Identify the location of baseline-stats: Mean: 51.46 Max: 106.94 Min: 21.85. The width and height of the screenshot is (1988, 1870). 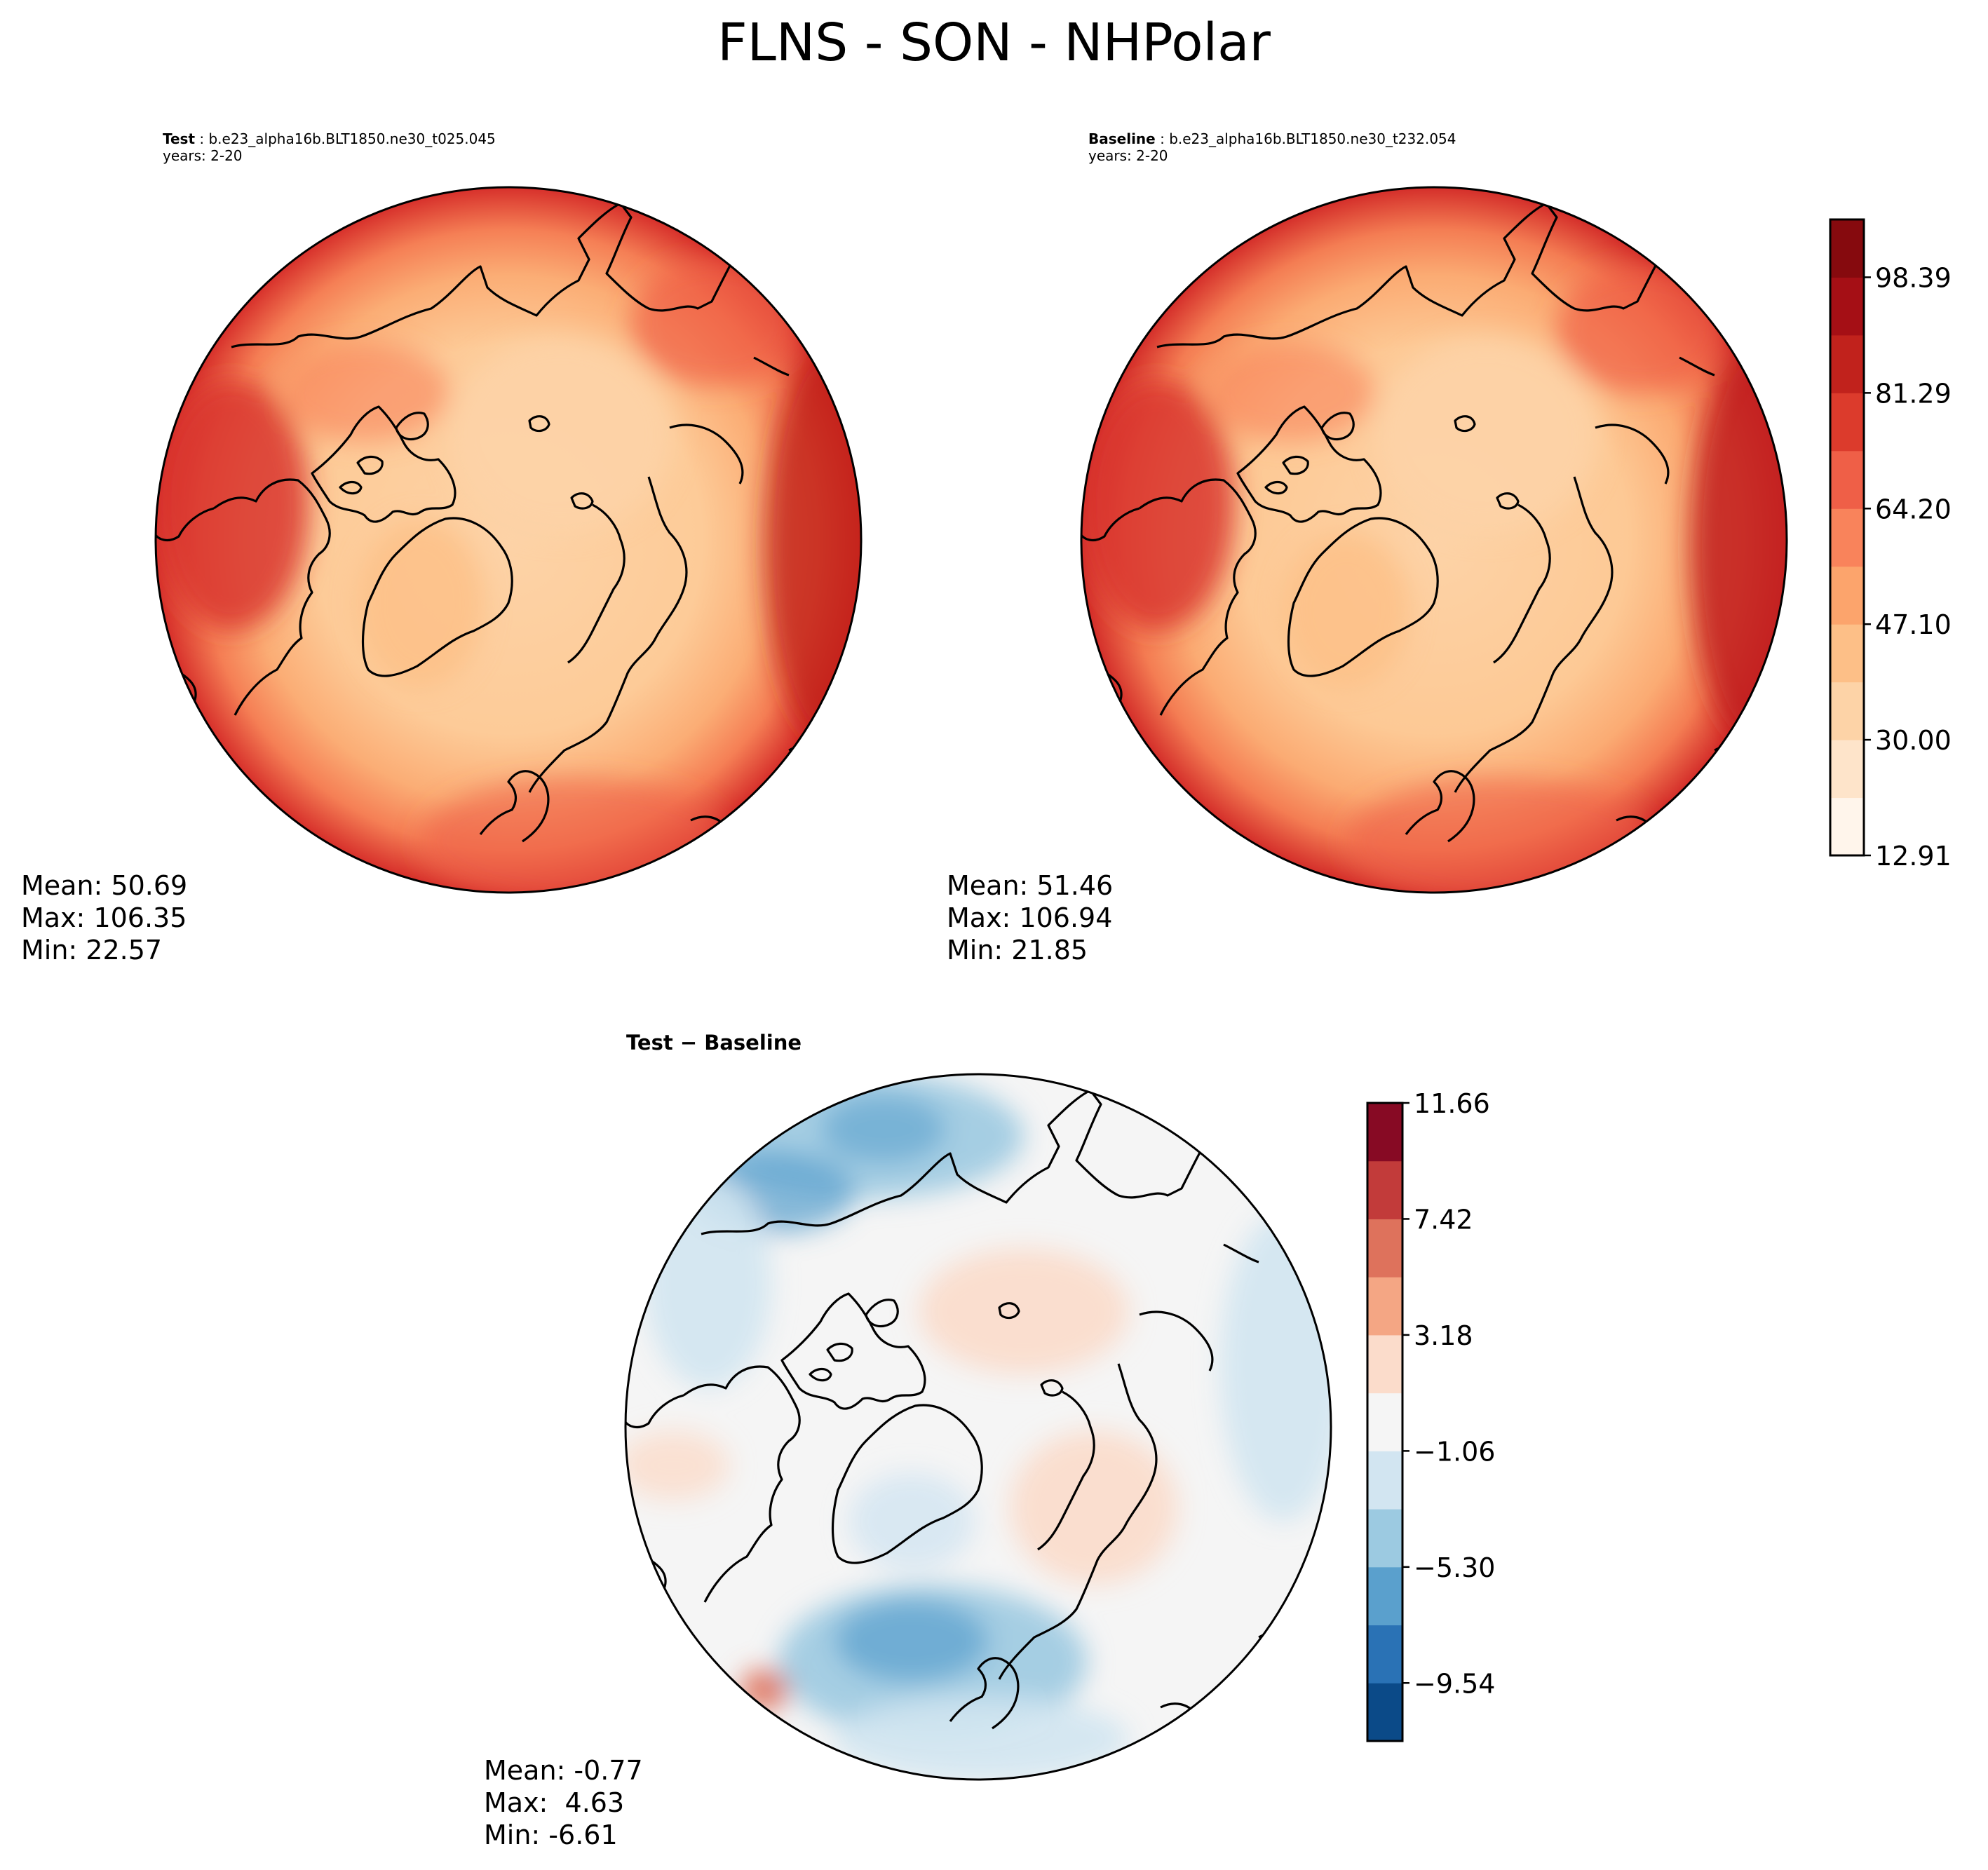
(1030, 917).